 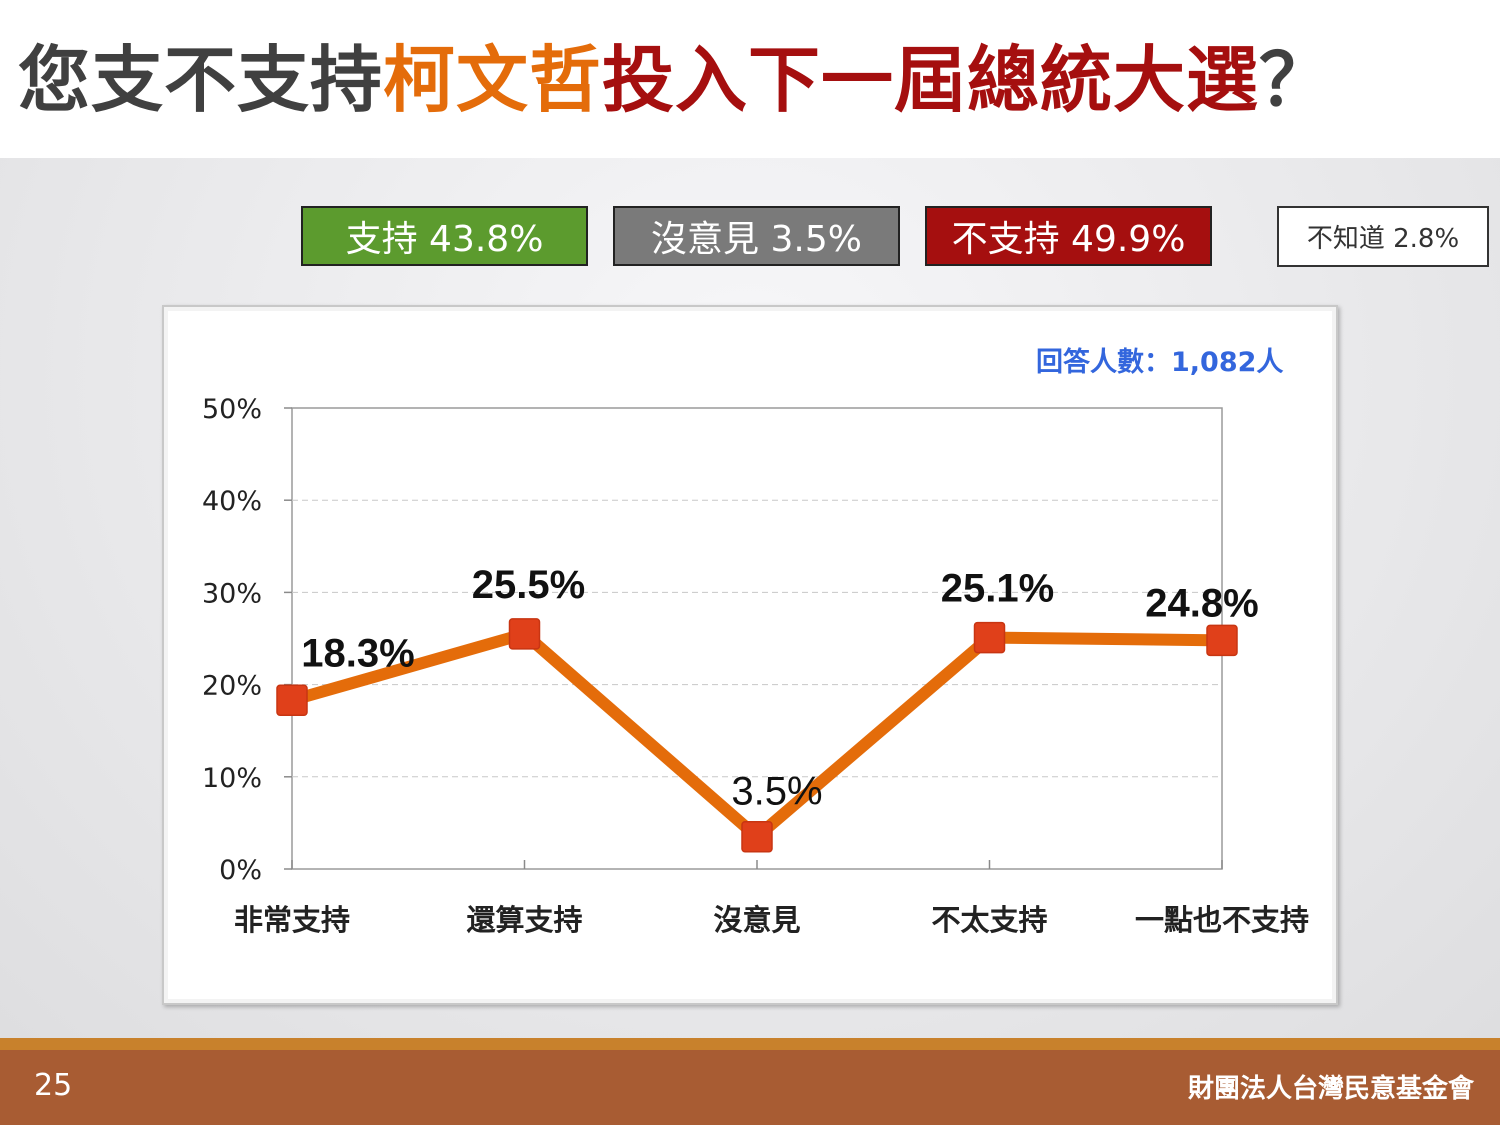 What do you see at coordinates (53, 1085) in the screenshot?
I see `page-number: 25` at bounding box center [53, 1085].